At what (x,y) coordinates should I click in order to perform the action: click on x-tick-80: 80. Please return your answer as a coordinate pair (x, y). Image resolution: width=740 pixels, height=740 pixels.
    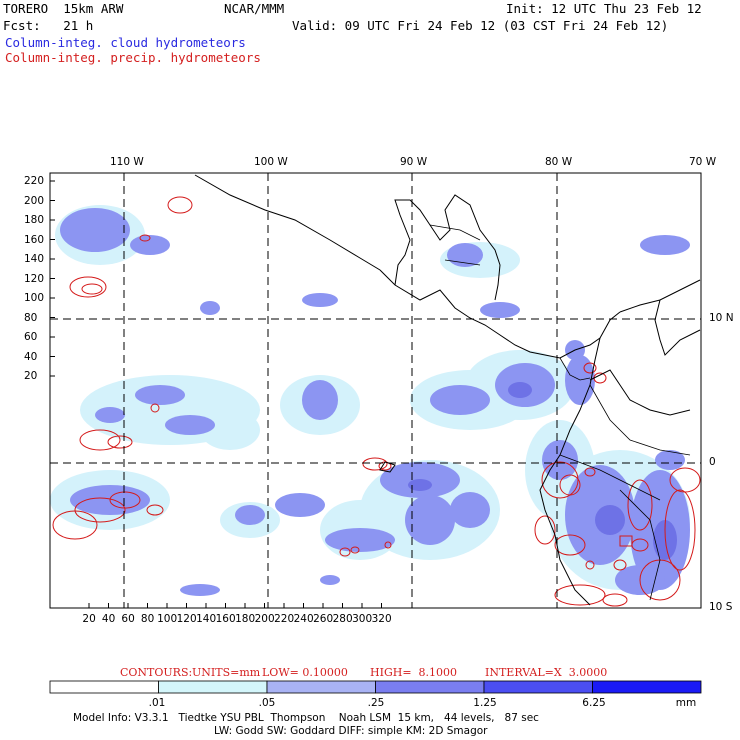
    Looking at the image, I should click on (147, 619).